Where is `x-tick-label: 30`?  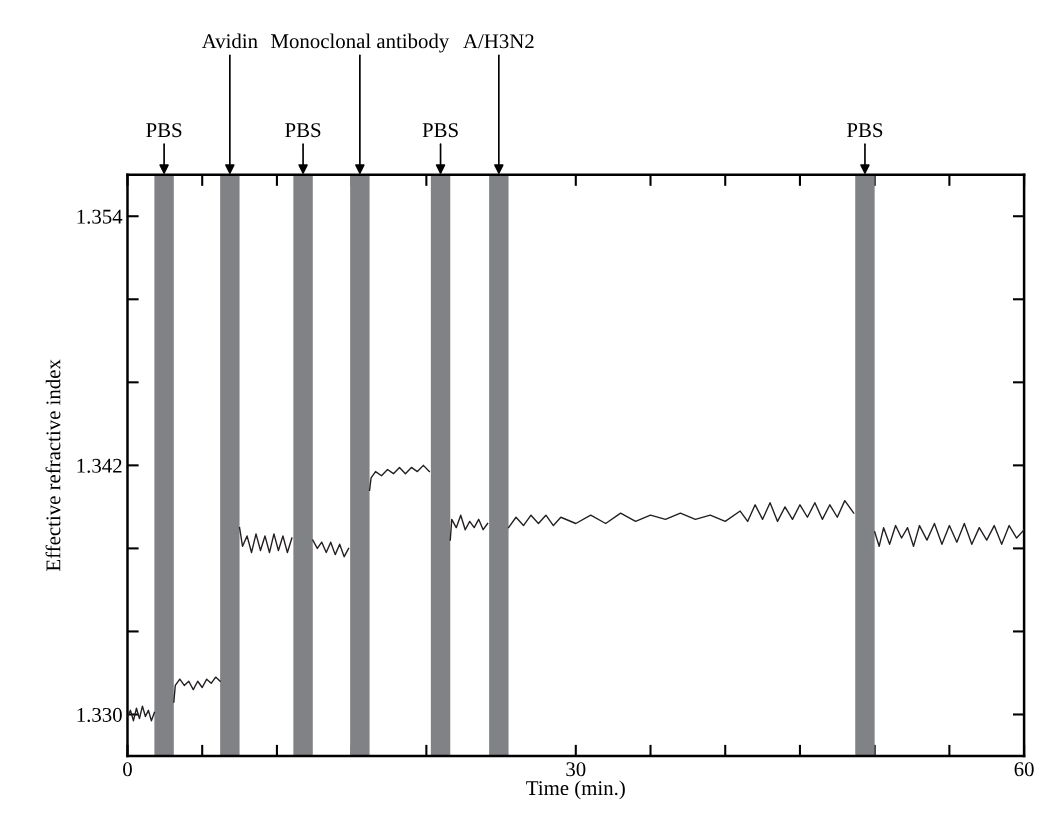
x-tick-label: 30 is located at coordinates (576, 769).